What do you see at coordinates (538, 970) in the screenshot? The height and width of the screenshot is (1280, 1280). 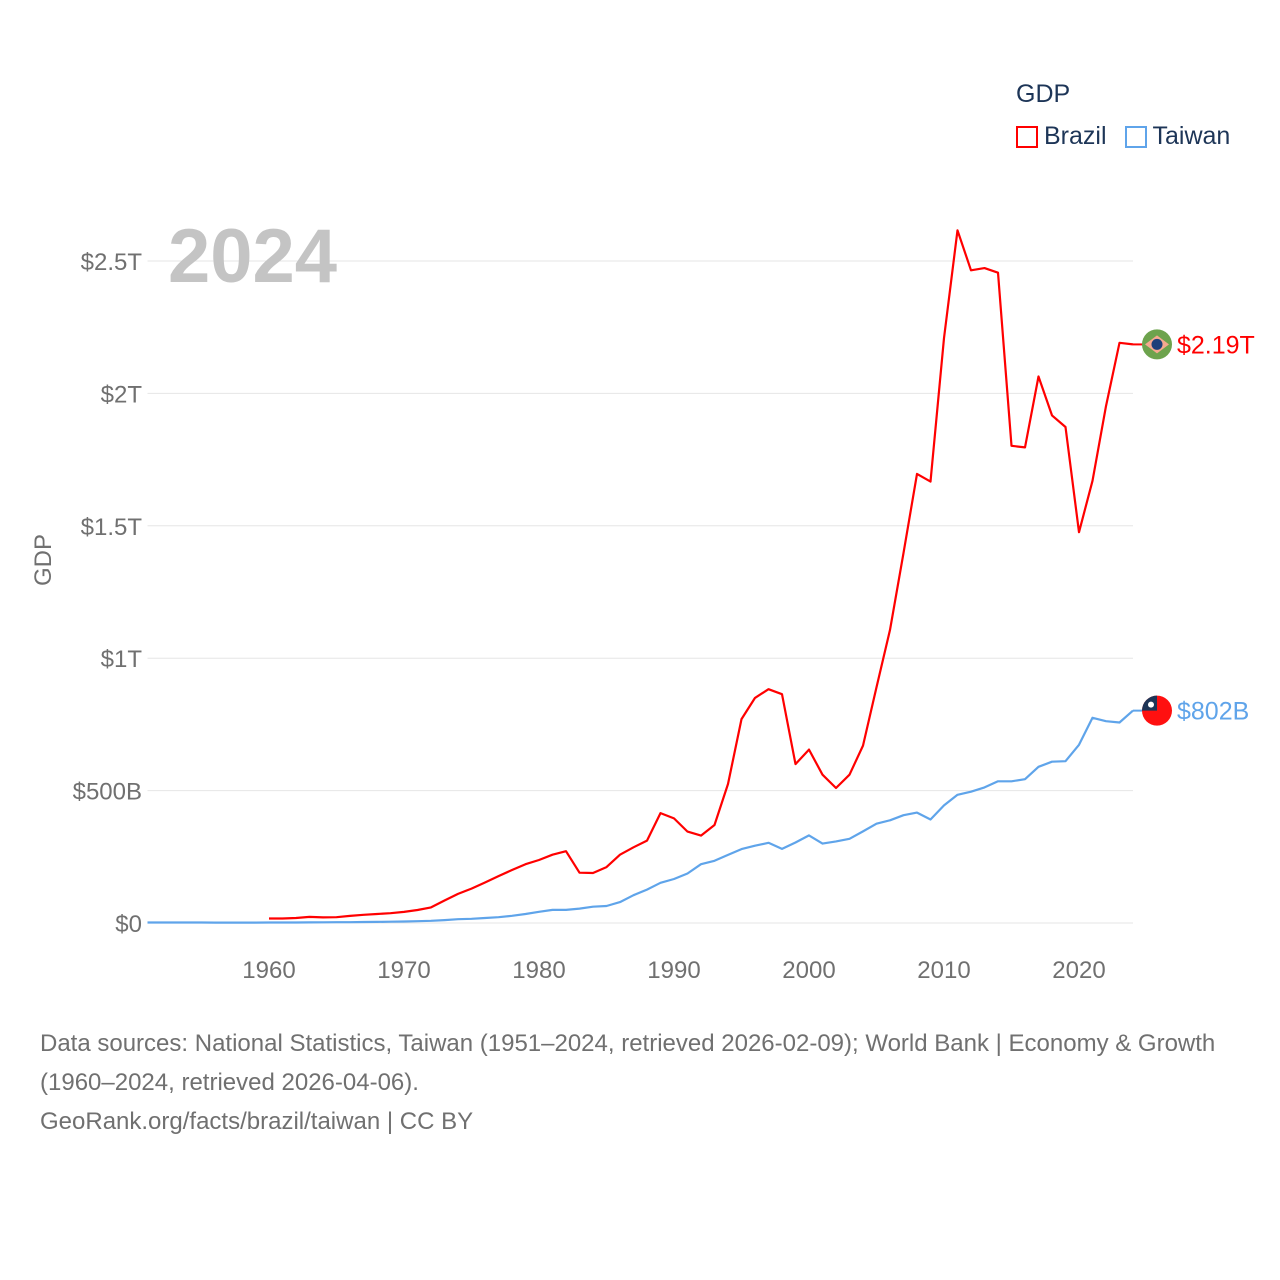 I see `x-tick-label: 1980` at bounding box center [538, 970].